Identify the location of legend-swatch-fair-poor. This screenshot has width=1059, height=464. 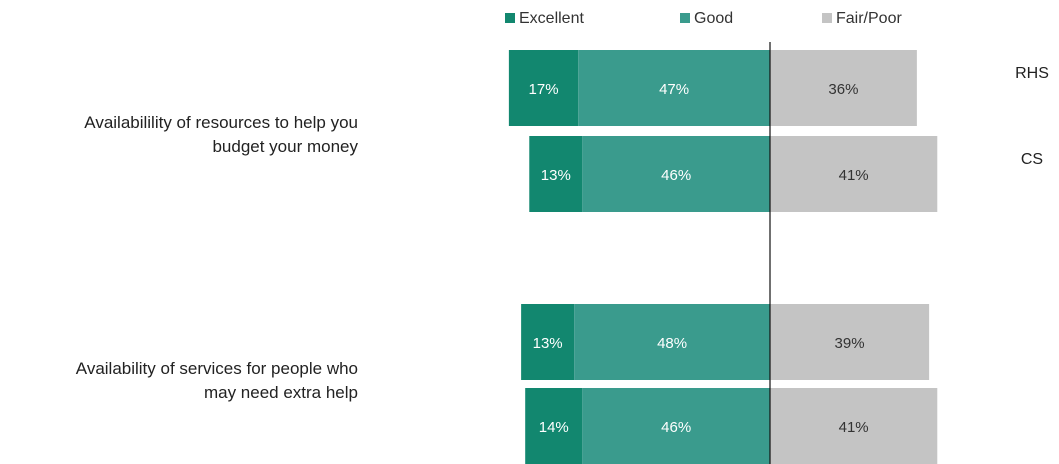
(827, 18).